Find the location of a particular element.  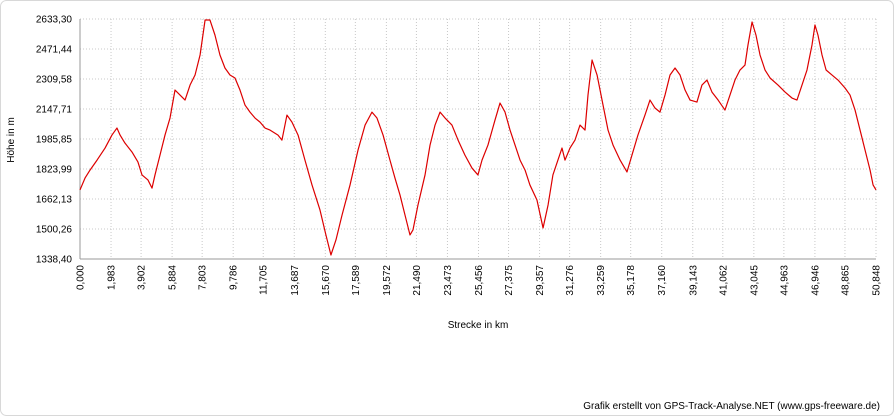

x-tick-label: 15,670 is located at coordinates (326, 280).